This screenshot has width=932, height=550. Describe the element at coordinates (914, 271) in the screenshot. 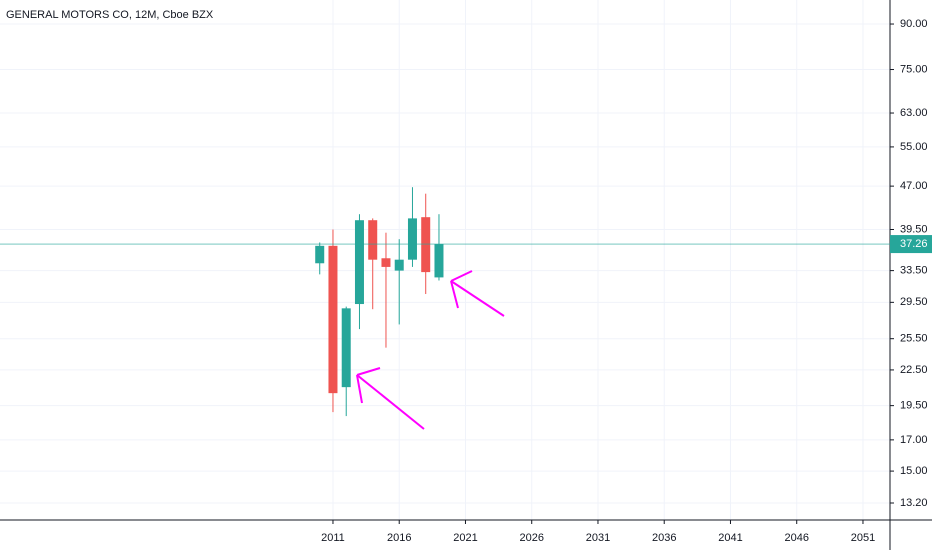

I see `y-tick-label: 33.50` at that location.